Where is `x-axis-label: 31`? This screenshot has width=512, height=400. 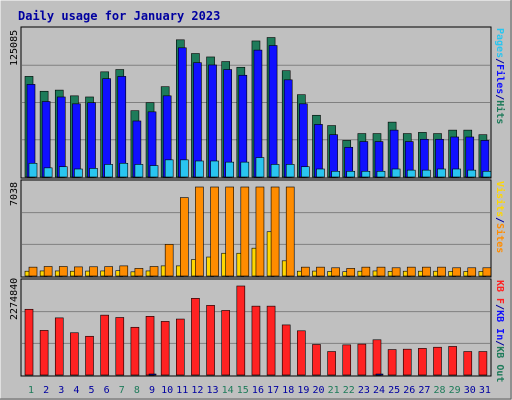
x-axis-label: 31 is located at coordinates (485, 390).